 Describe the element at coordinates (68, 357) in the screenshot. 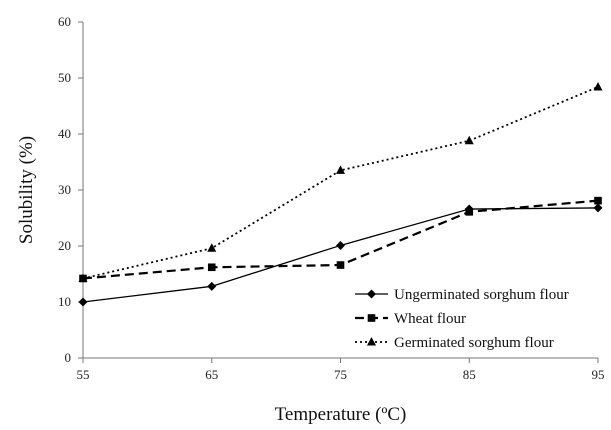

I see `y-tick-label: 0` at that location.